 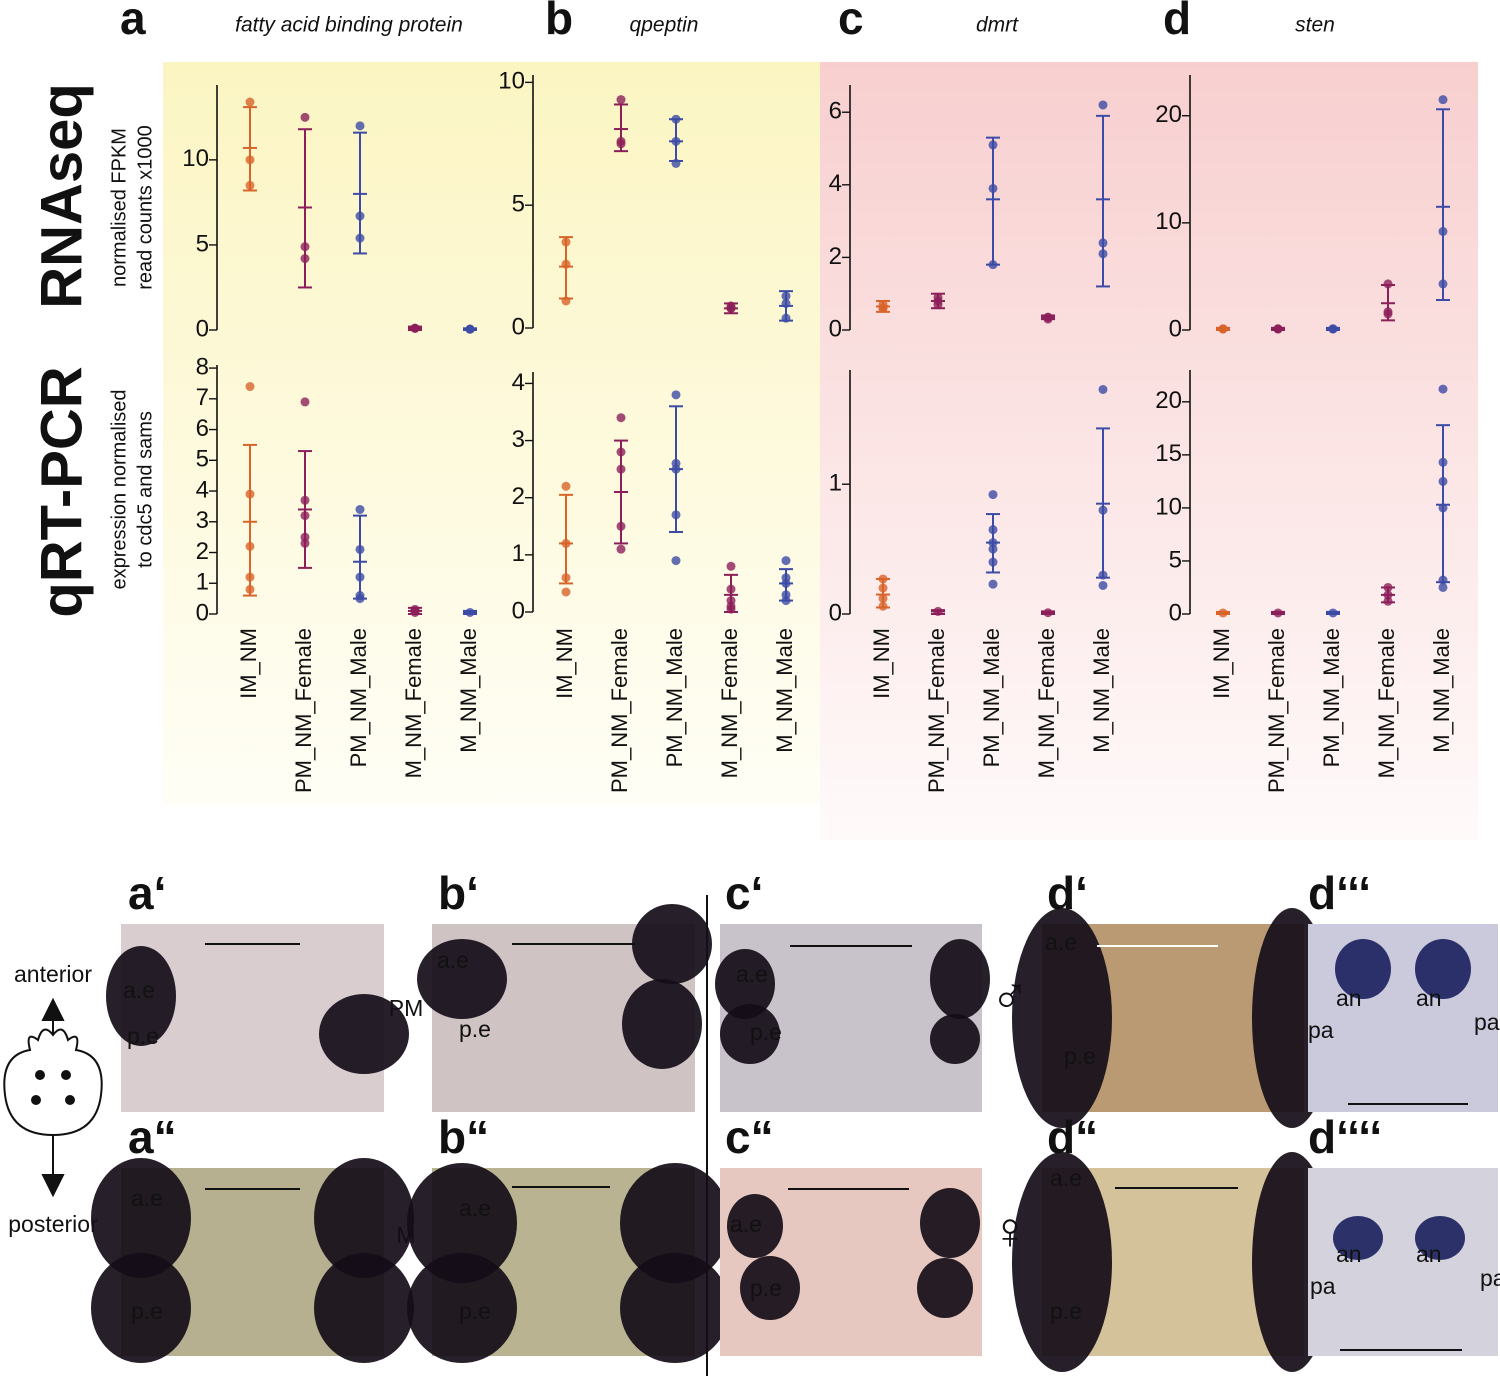 I want to click on photo-panel-label: c“, so click(x=749, y=1137).